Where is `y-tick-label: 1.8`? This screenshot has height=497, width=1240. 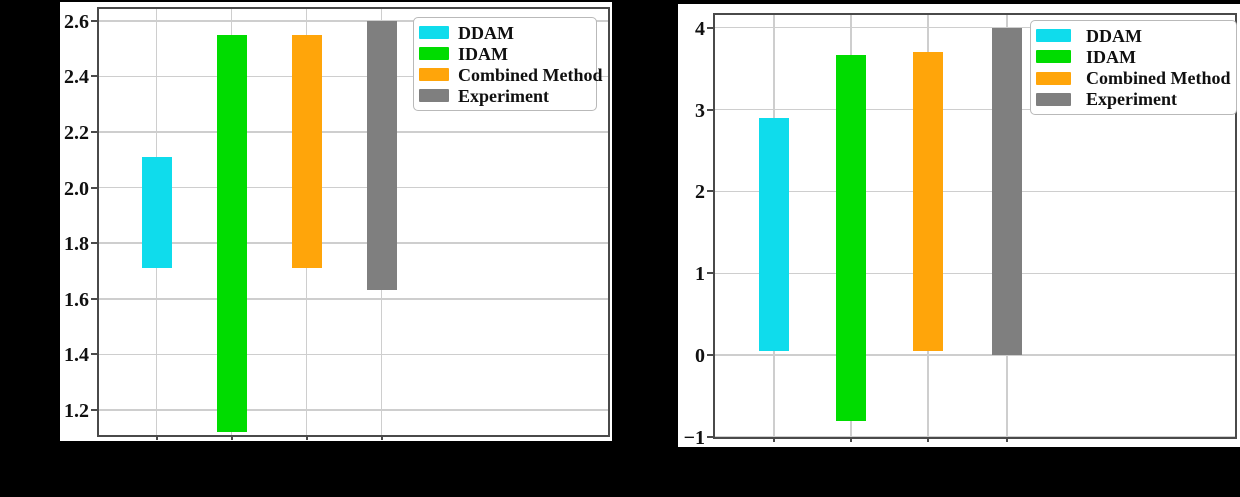
y-tick-label: 1.8 is located at coordinates (76, 244).